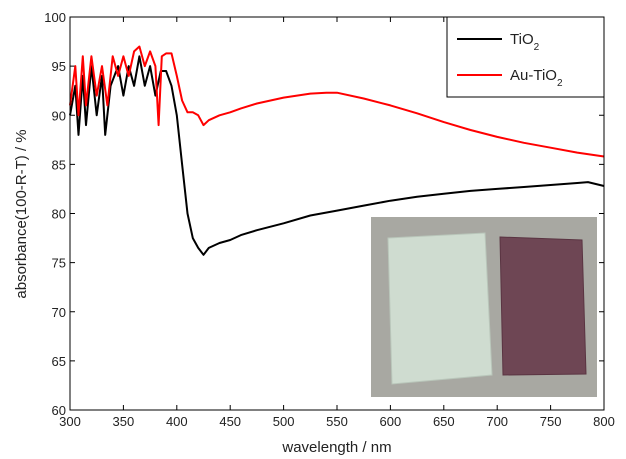  I want to click on y-axis-label: absorbance(100-R-T) / %, so click(21, 213).